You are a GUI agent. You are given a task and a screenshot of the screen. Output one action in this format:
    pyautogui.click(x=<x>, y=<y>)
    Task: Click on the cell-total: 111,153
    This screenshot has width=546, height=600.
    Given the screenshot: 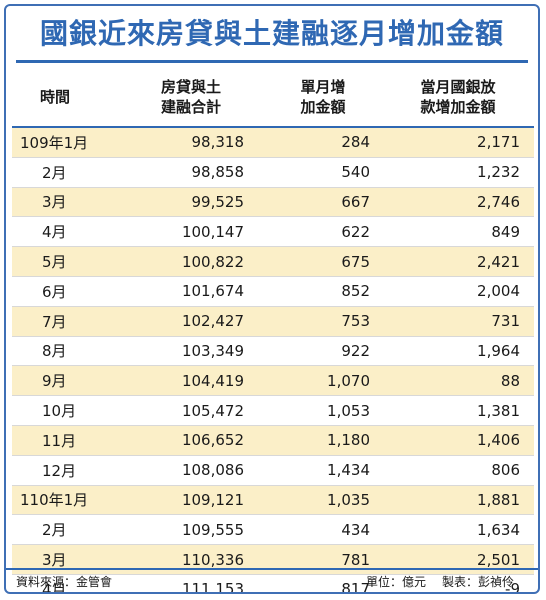 What is the action you would take?
    pyautogui.click(x=191, y=583)
    